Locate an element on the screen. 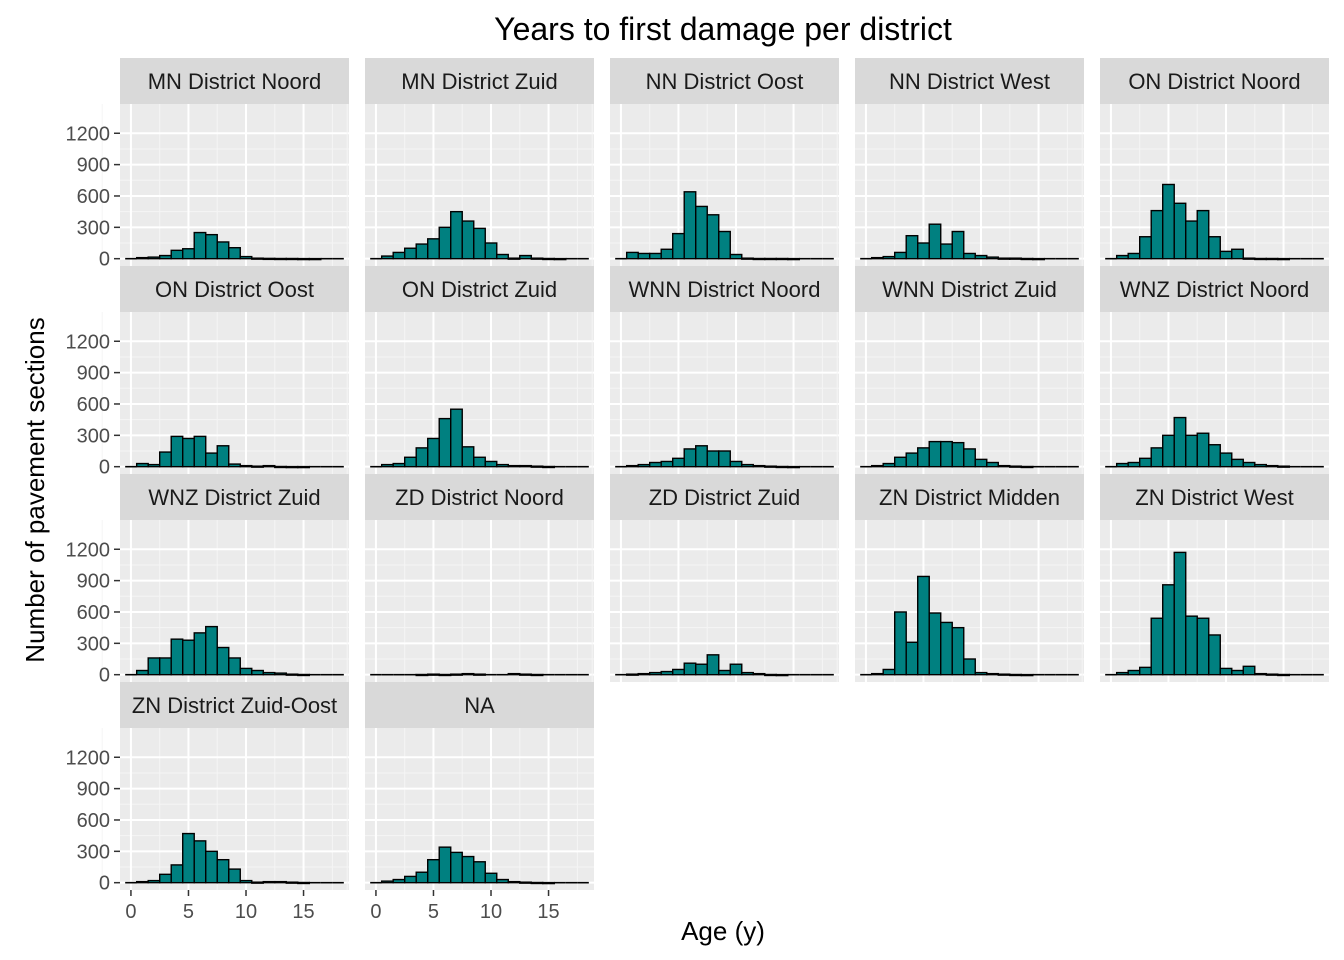  facet-on-district-zuid: ON District Zuid is located at coordinates (470, 370).